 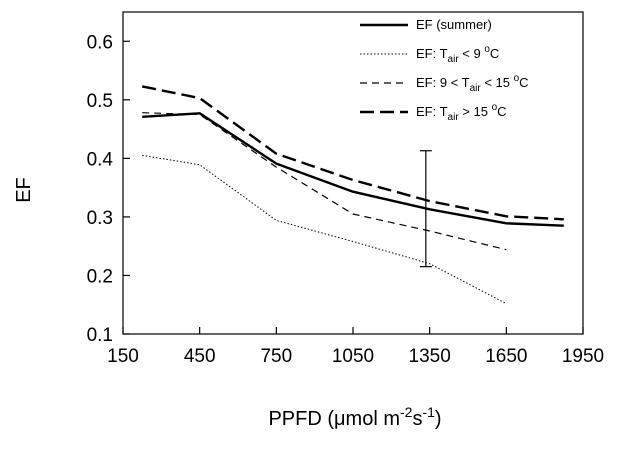 I want to click on y-tick-label: 0.1, so click(x=100, y=335).